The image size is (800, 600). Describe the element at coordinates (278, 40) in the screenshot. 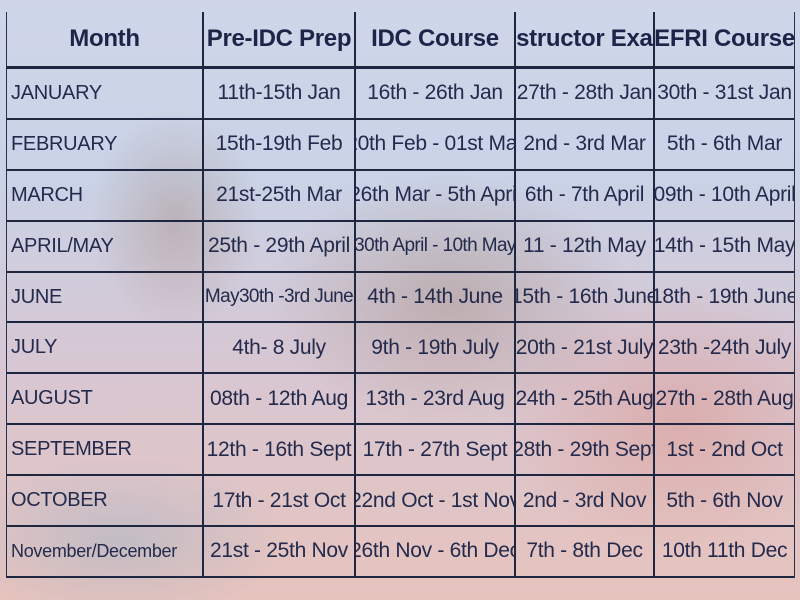

I see `column-header-pre-idc-prep: Pre-IDC Prep` at that location.